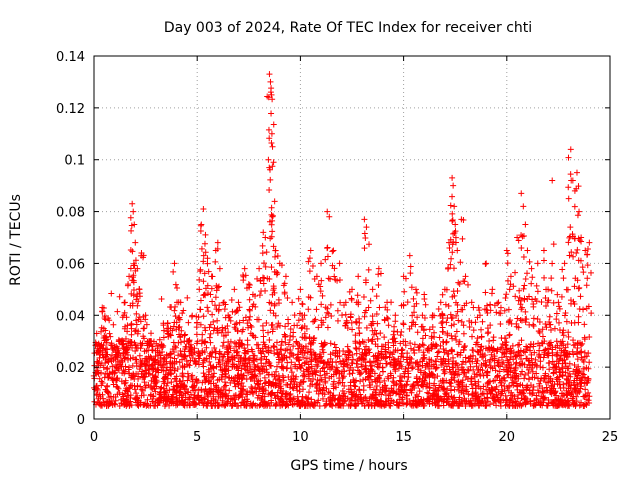 The height and width of the screenshot is (480, 640). What do you see at coordinates (74, 161) in the screenshot?
I see `y-tick-label: 0.1` at bounding box center [74, 161].